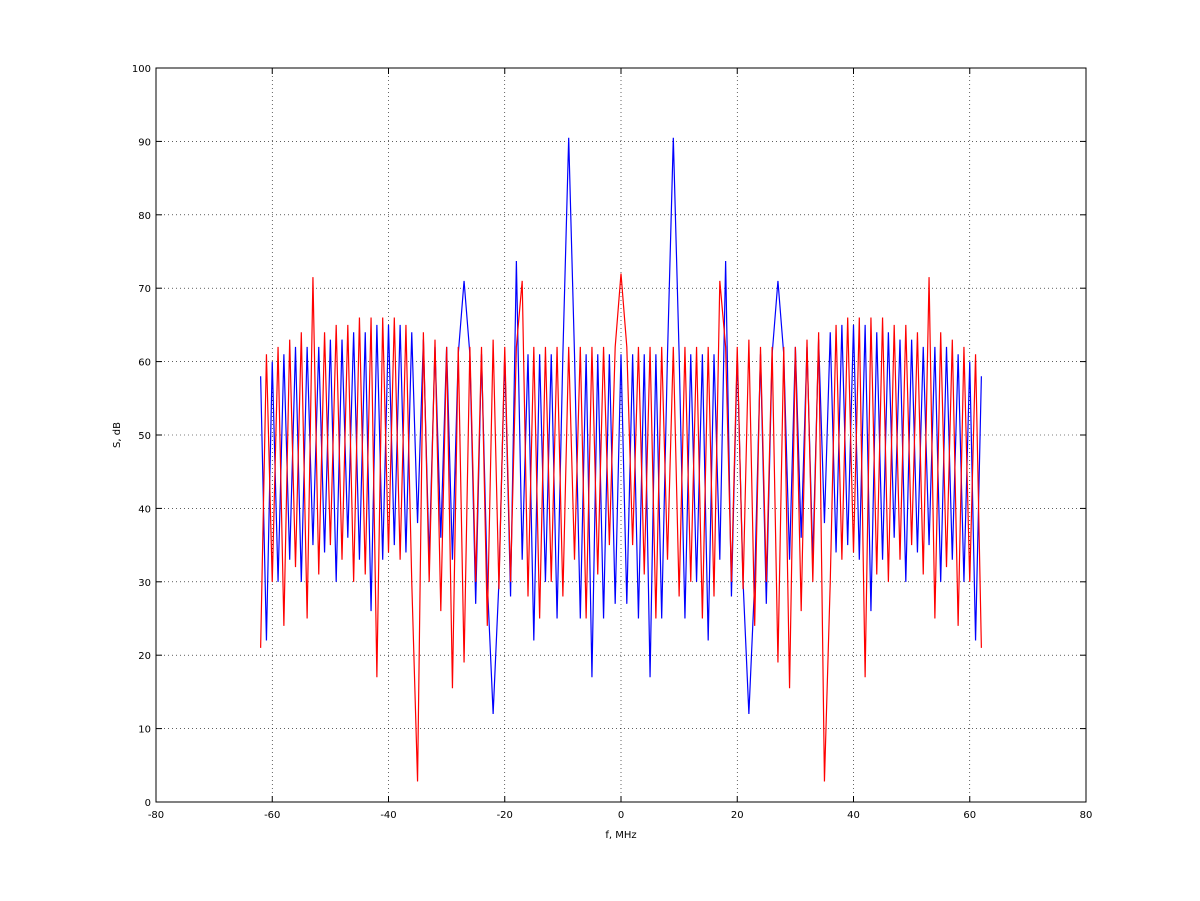 The width and height of the screenshot is (1200, 901). I want to click on x-tick-label: 80, so click(1086, 815).